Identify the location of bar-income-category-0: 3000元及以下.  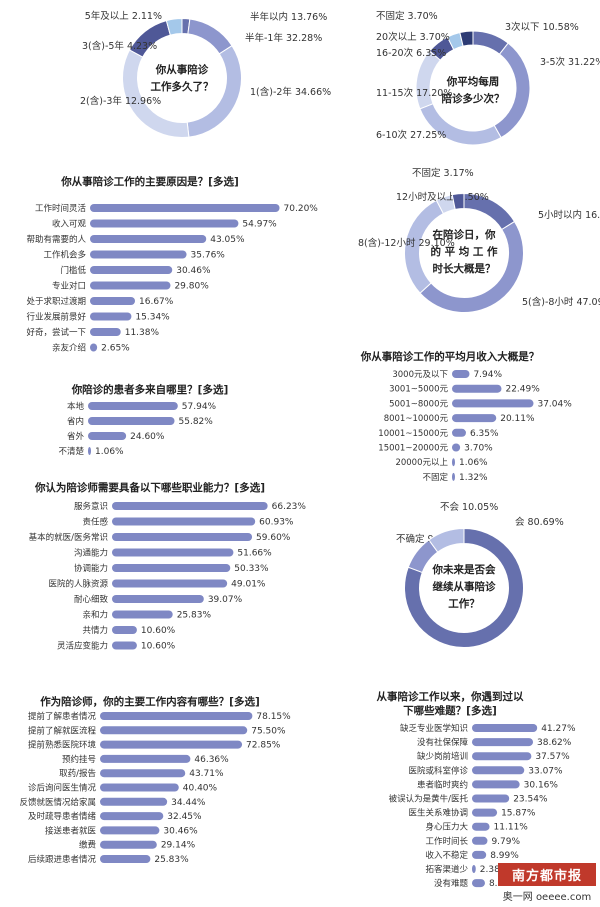
(420, 375).